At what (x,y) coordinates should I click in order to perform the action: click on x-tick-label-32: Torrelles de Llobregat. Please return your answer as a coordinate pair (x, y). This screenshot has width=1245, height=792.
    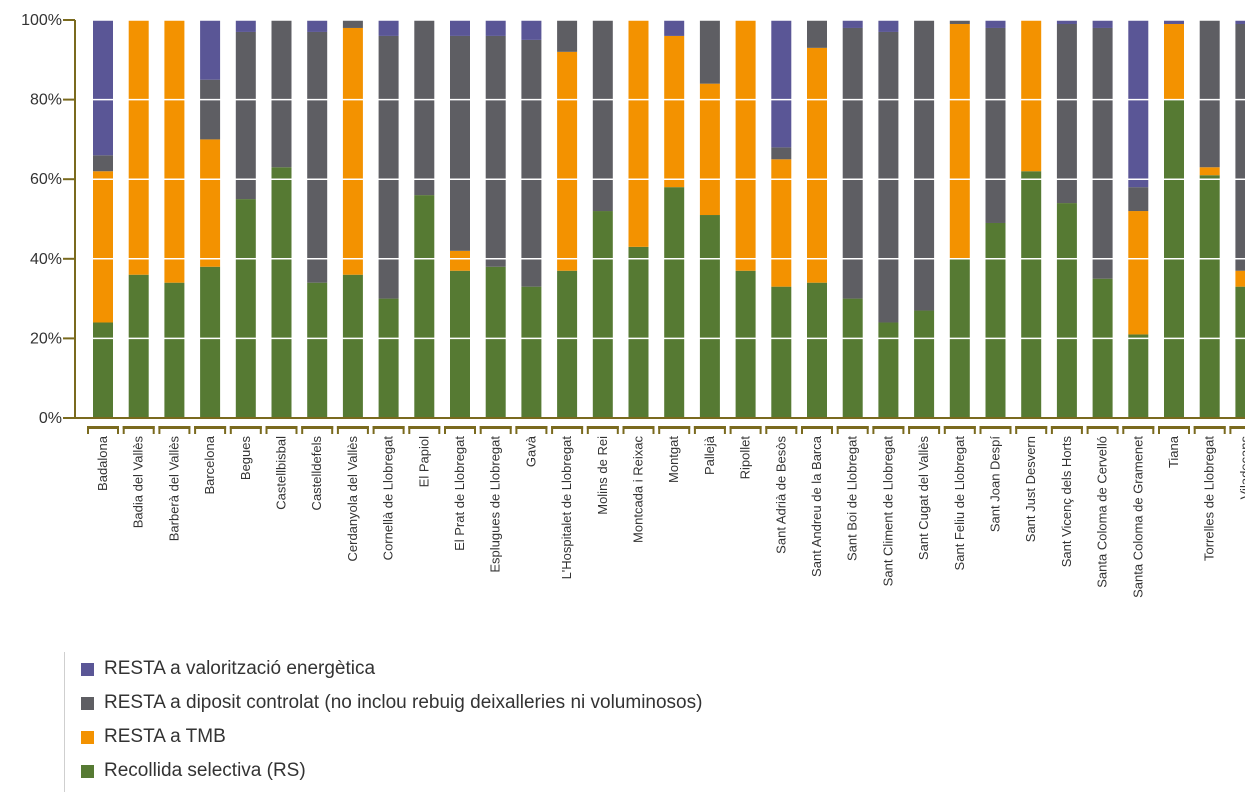
    Looking at the image, I should click on (1209, 498).